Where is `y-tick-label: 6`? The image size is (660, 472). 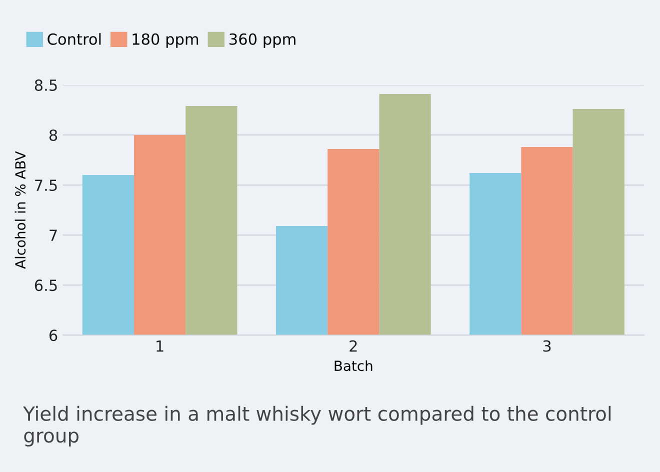
y-tick-label: 6 is located at coordinates (53, 336).